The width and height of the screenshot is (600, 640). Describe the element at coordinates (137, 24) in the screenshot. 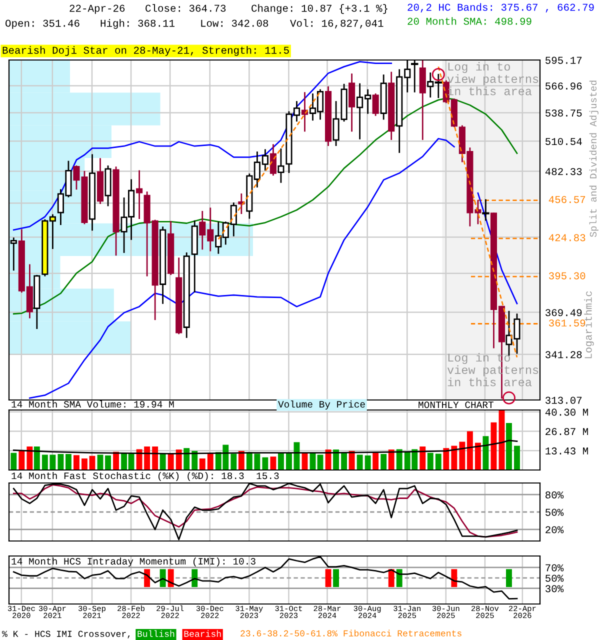

I see `text: High: 368.11` at that location.